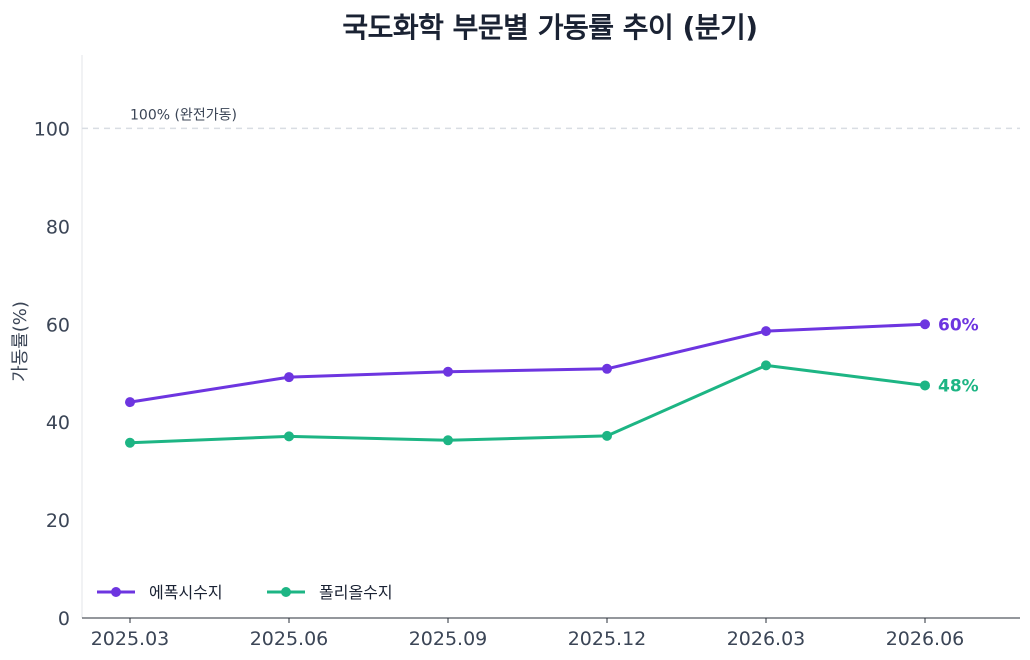 The height and width of the screenshot is (660, 1030). What do you see at coordinates (186, 592) in the screenshot?
I see `legend-item-label: 에폭시수지` at bounding box center [186, 592].